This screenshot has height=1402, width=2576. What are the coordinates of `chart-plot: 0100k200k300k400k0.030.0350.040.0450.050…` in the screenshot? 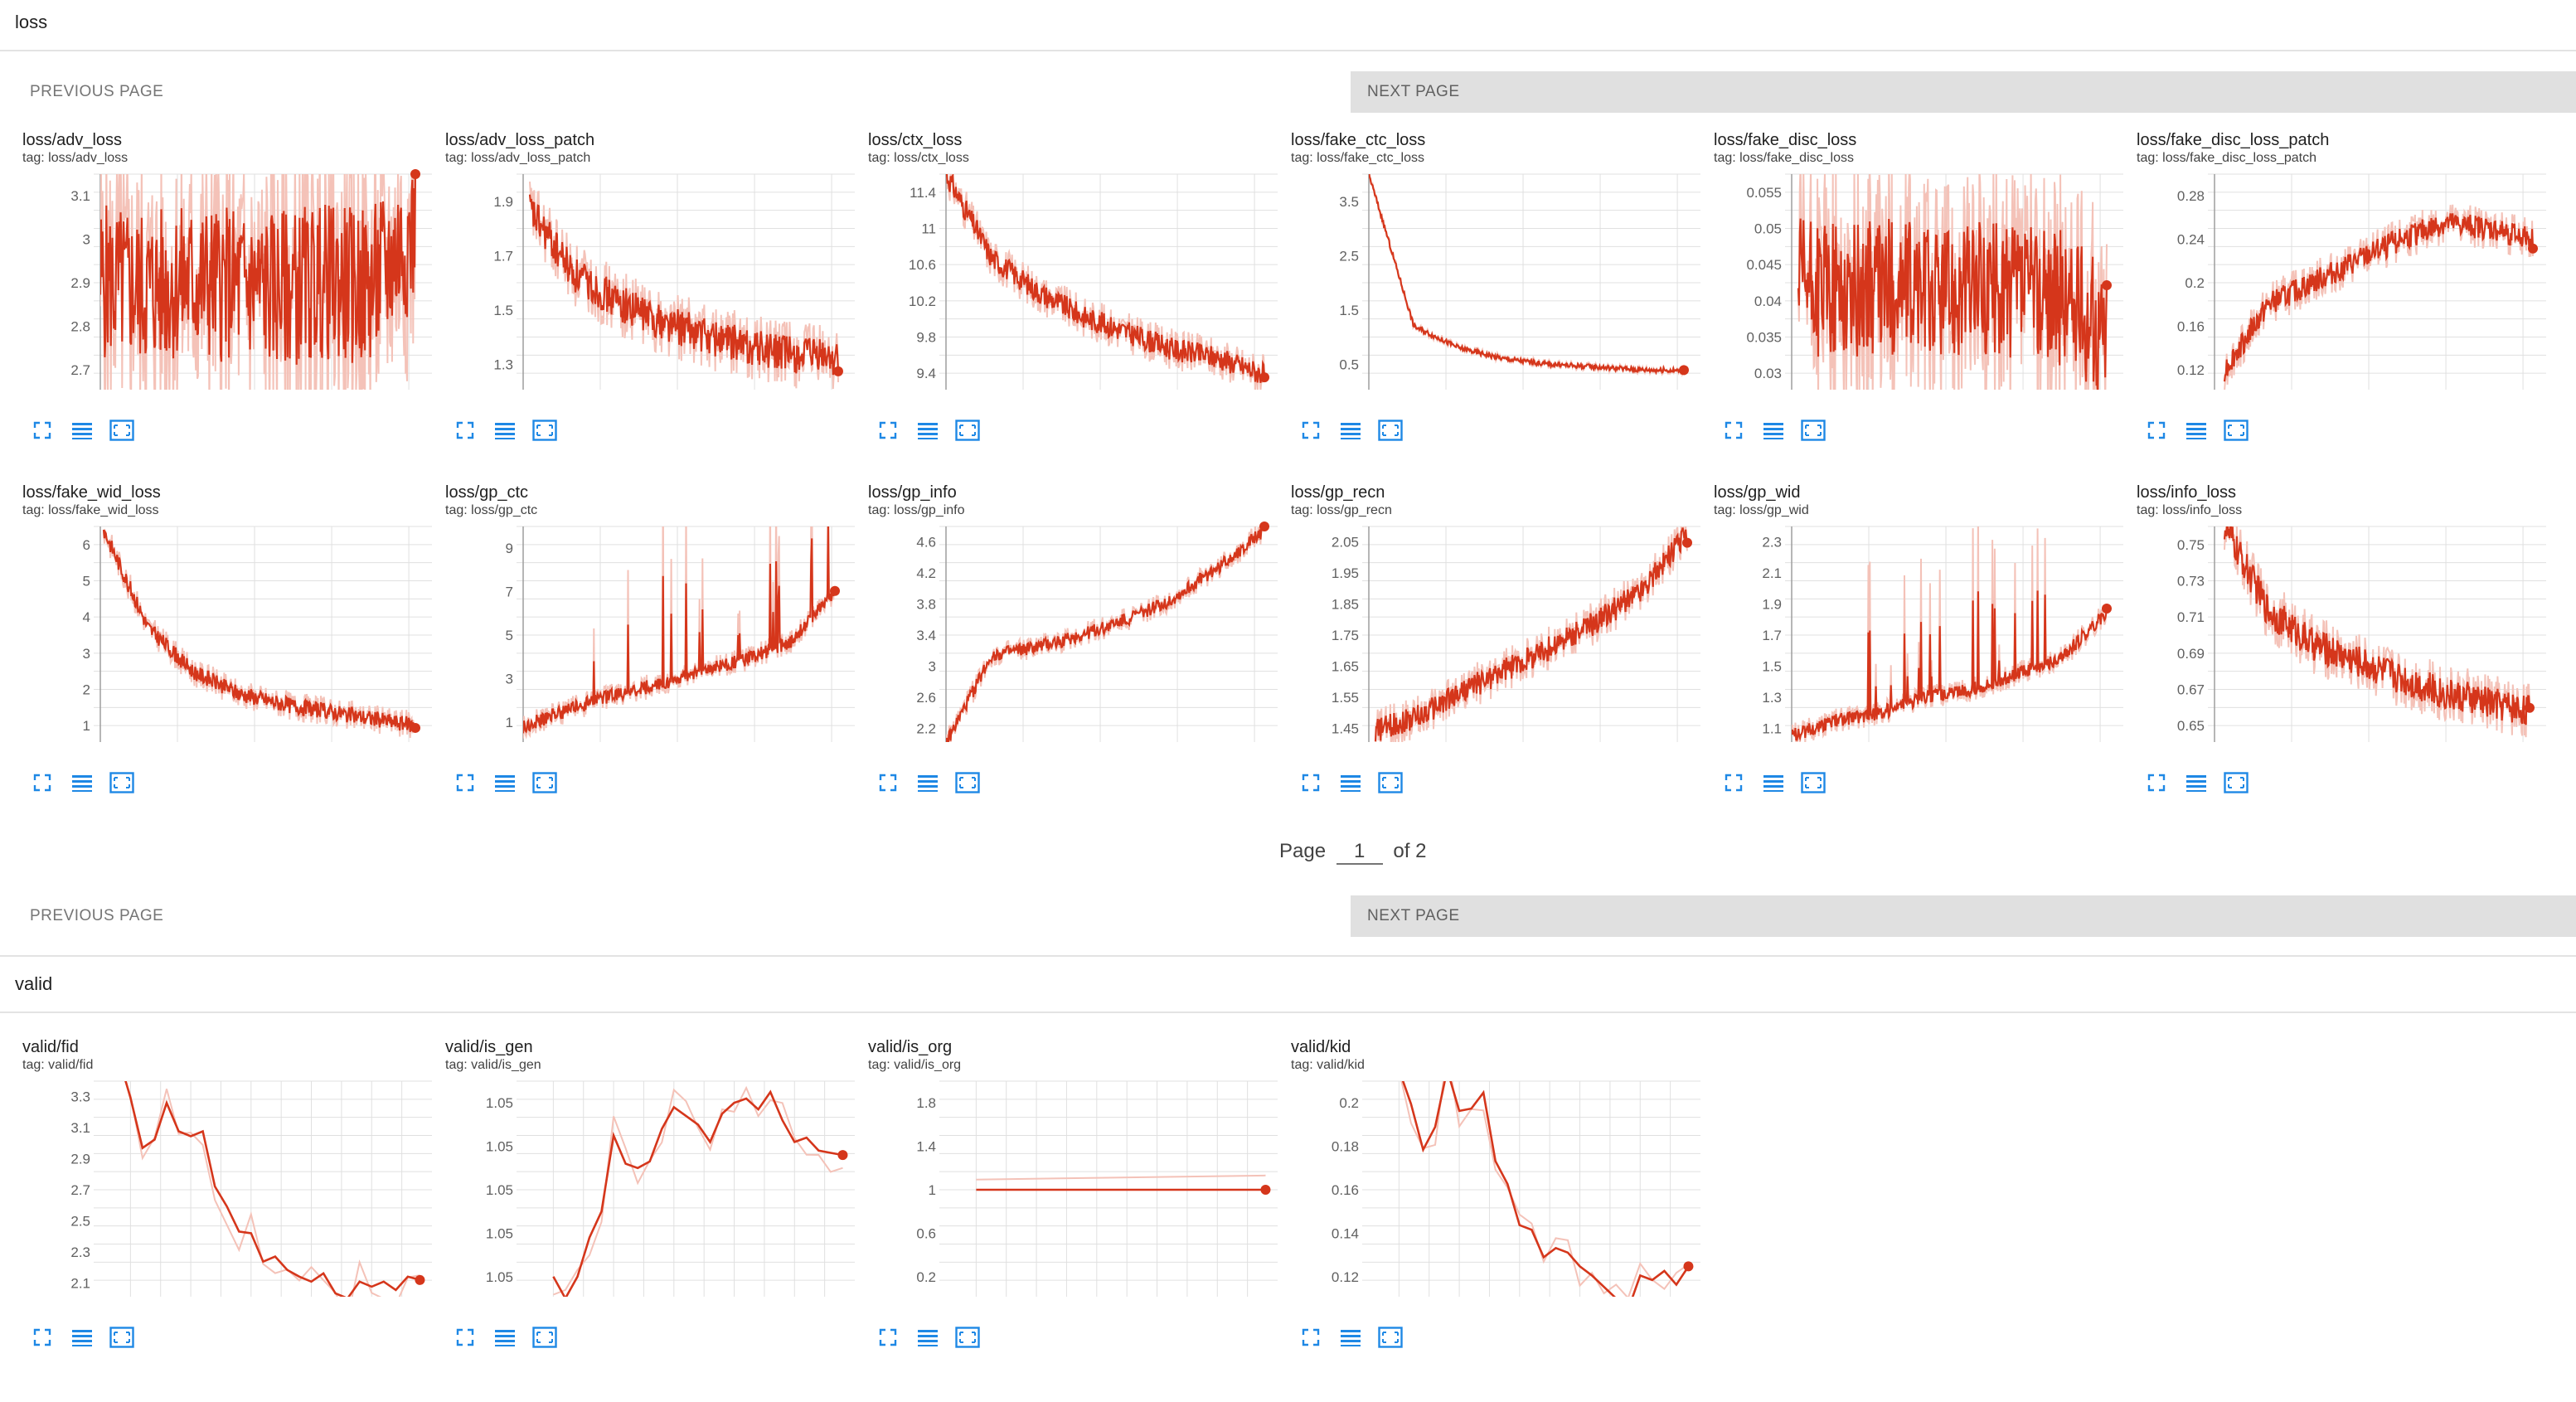 It's located at (1921, 279).